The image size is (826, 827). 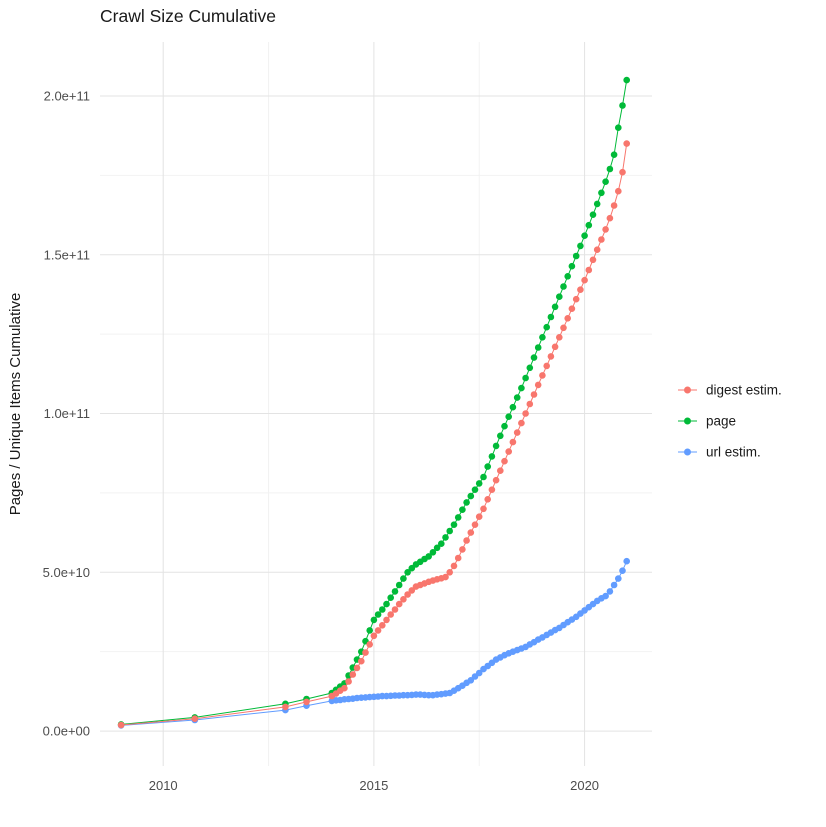 I want to click on legend-item-digest-estim: digest estim., so click(x=730, y=390).